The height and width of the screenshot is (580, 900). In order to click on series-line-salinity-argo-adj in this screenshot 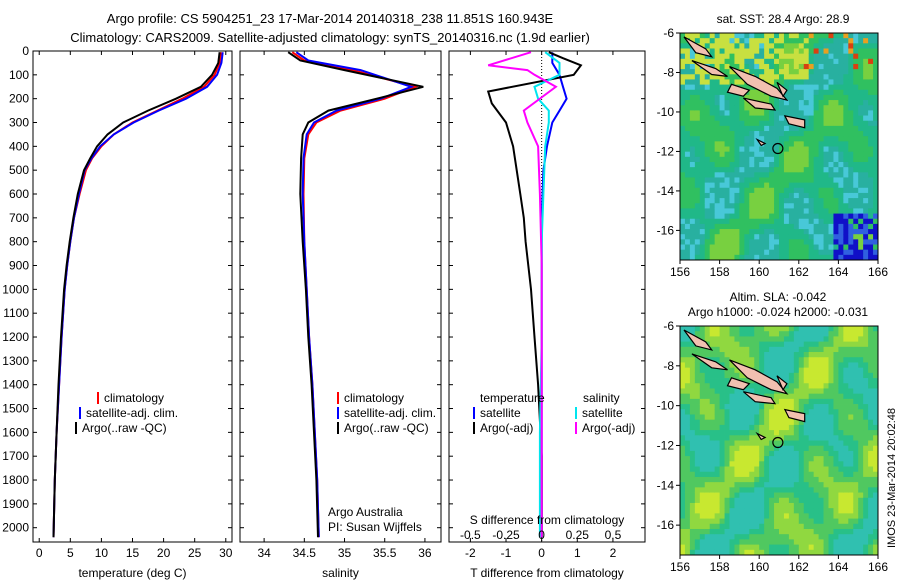, I will do `click(522, 294)`.